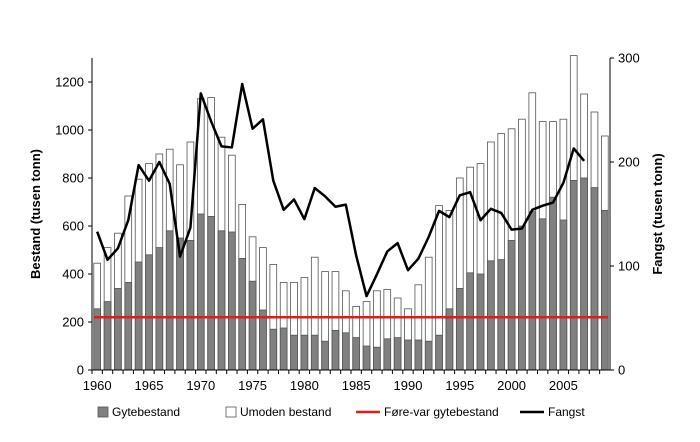 This screenshot has height=442, width=700. I want to click on x-tick-label: 1975, so click(252, 385).